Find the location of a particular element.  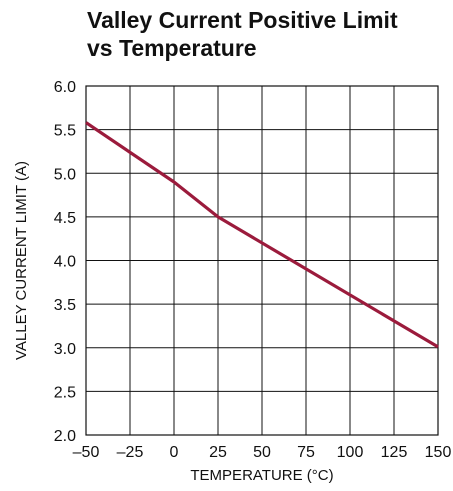

x-tick-labels: –50 –25 0 25 50 75 100 125 150 is located at coordinates (262, 452).